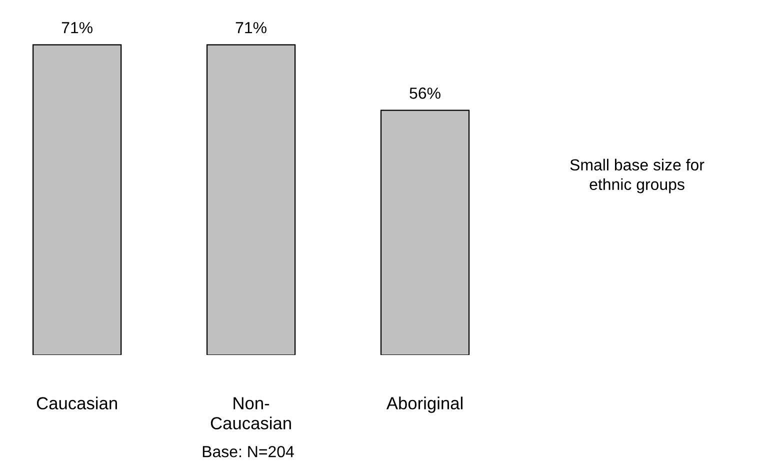 This screenshot has height=468, width=760. Describe the element at coordinates (637, 176) in the screenshot. I see `text: Small base size for ethnic groups` at that location.